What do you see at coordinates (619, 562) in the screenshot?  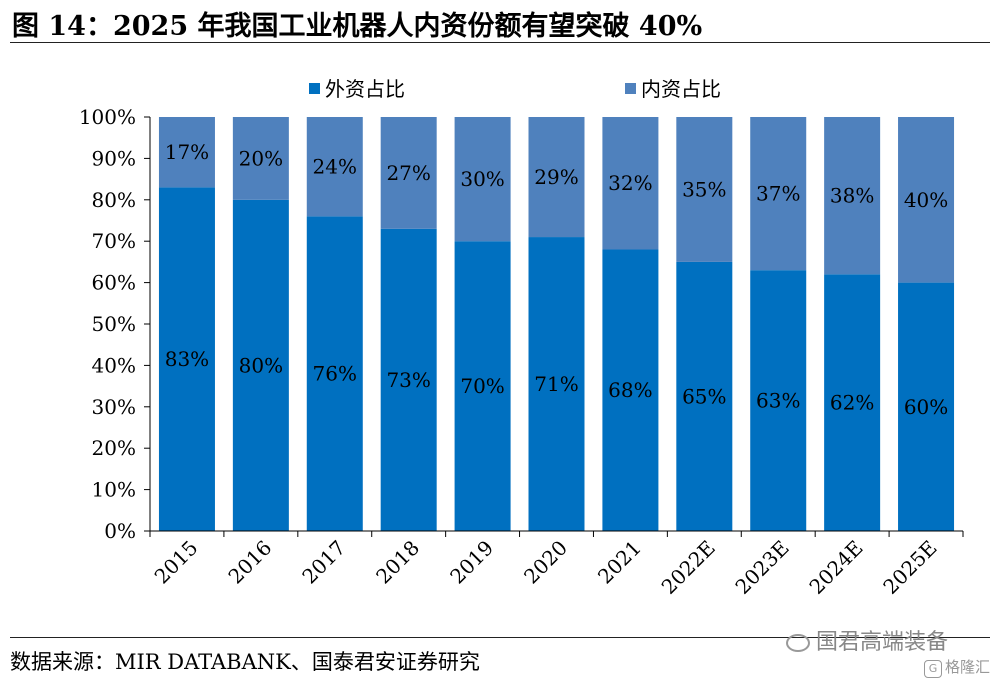 I see `x-tick-label: 2021` at bounding box center [619, 562].